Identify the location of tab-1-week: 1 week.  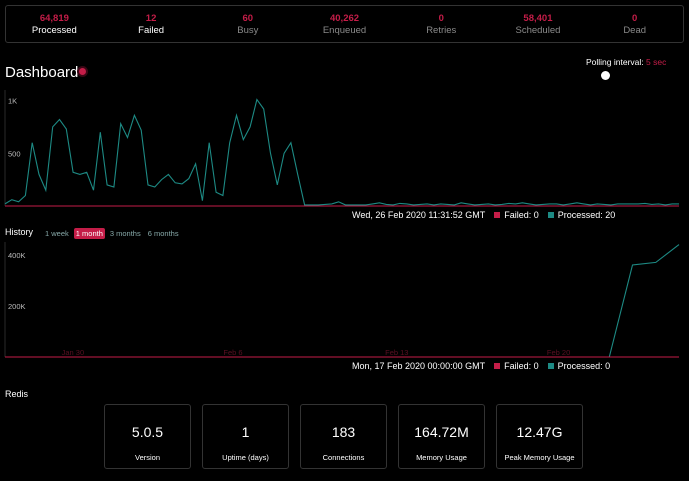
(57, 233).